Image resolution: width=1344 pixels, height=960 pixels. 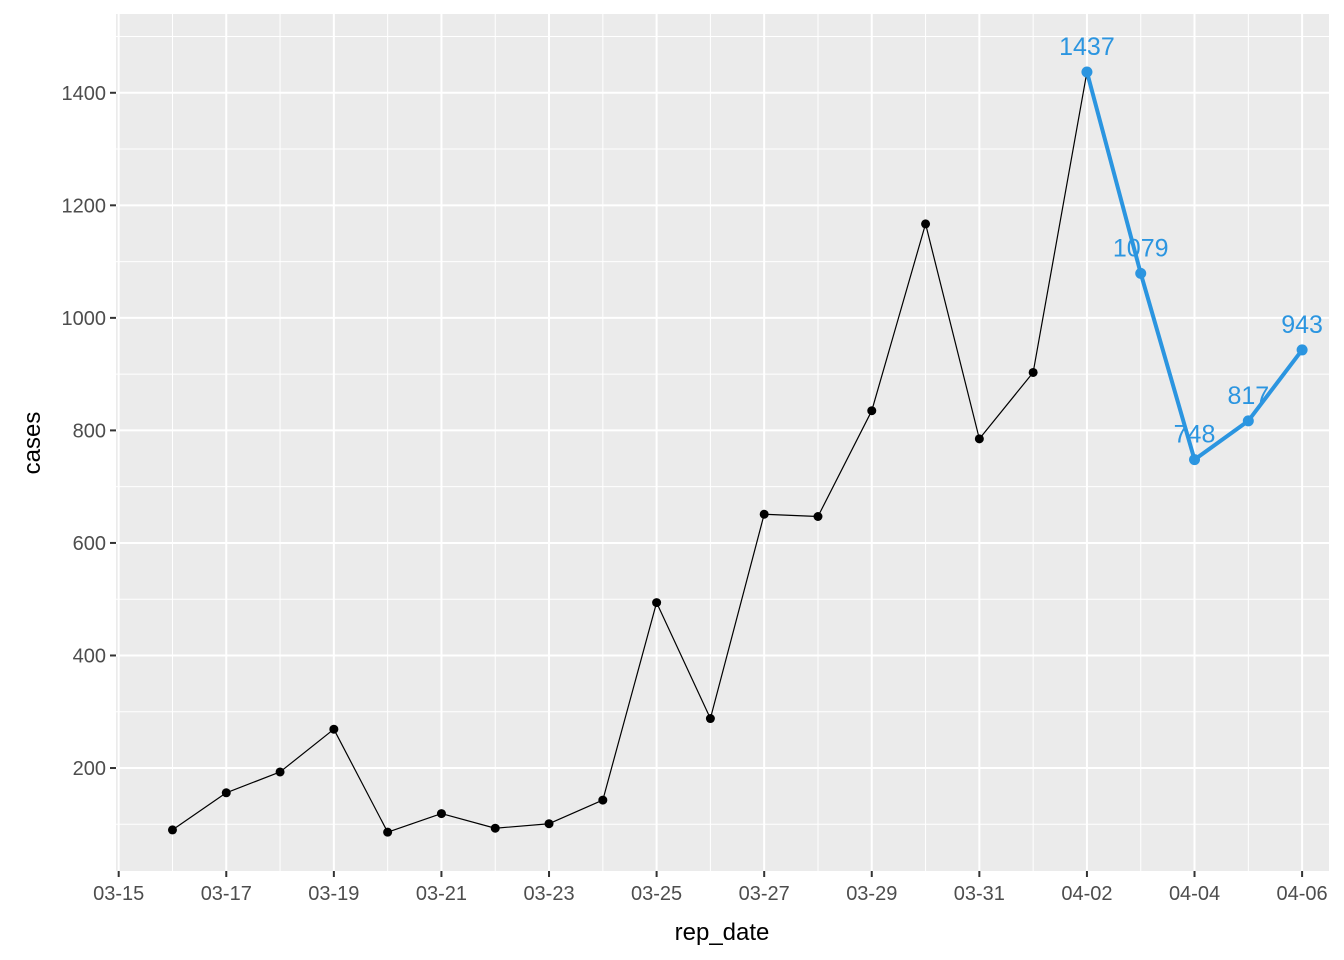 What do you see at coordinates (333, 894) in the screenshot?
I see `x-tick-label: 03-19` at bounding box center [333, 894].